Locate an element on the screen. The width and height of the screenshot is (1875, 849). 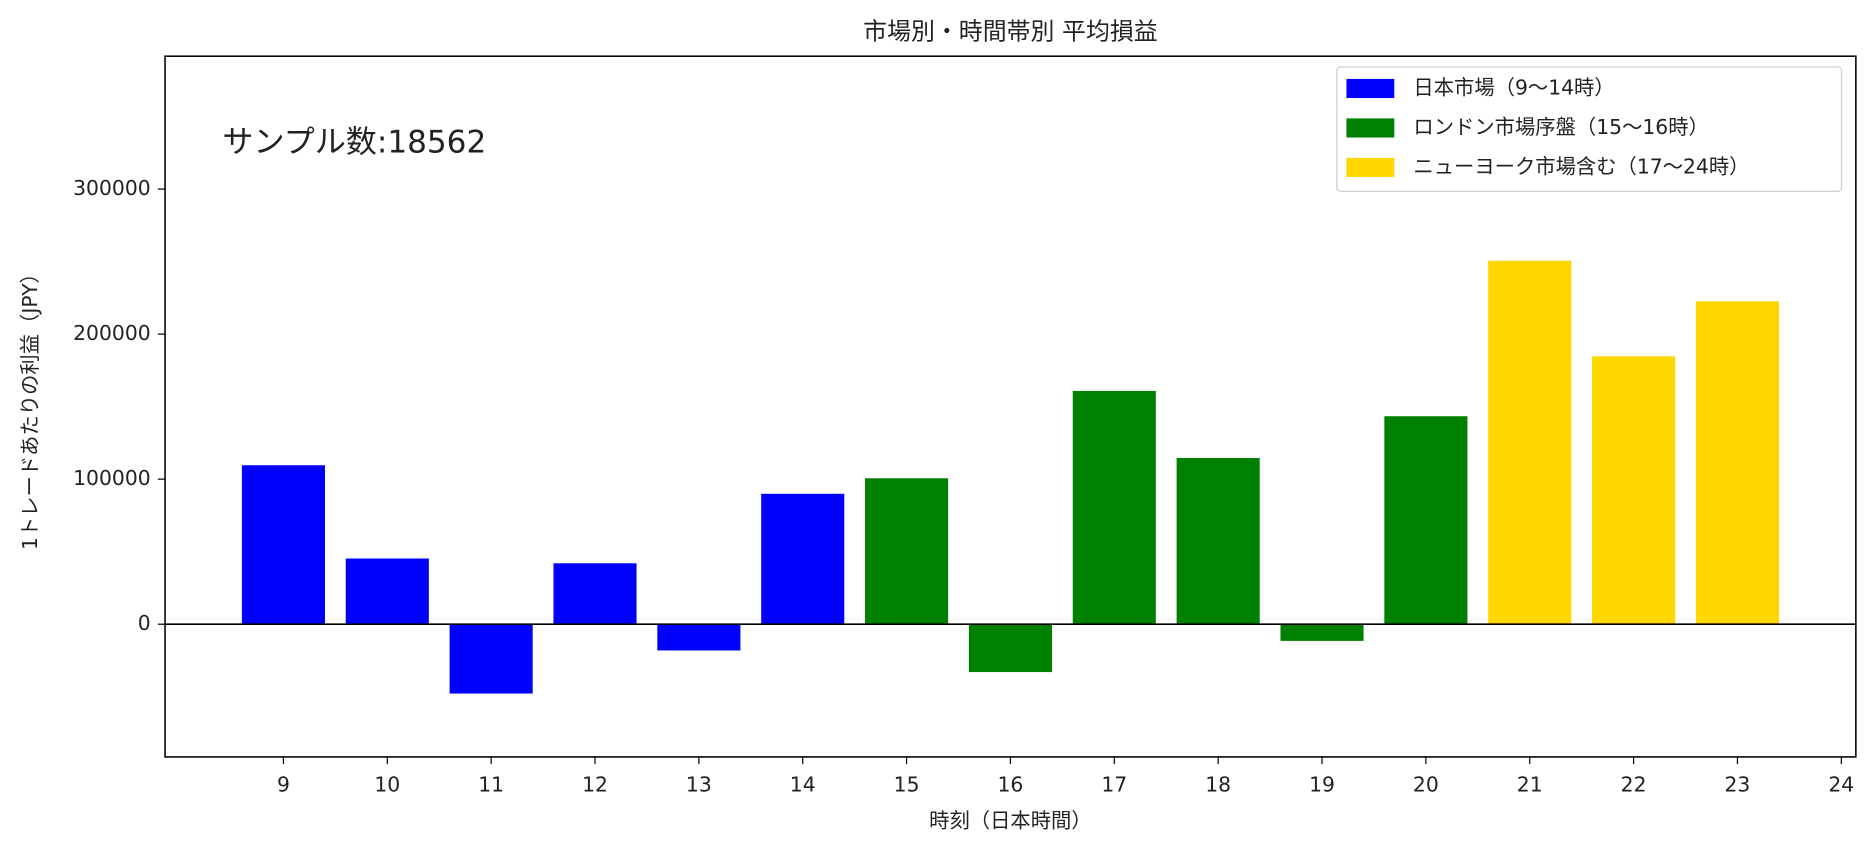
y-tick-label: 0 is located at coordinates (144, 623).